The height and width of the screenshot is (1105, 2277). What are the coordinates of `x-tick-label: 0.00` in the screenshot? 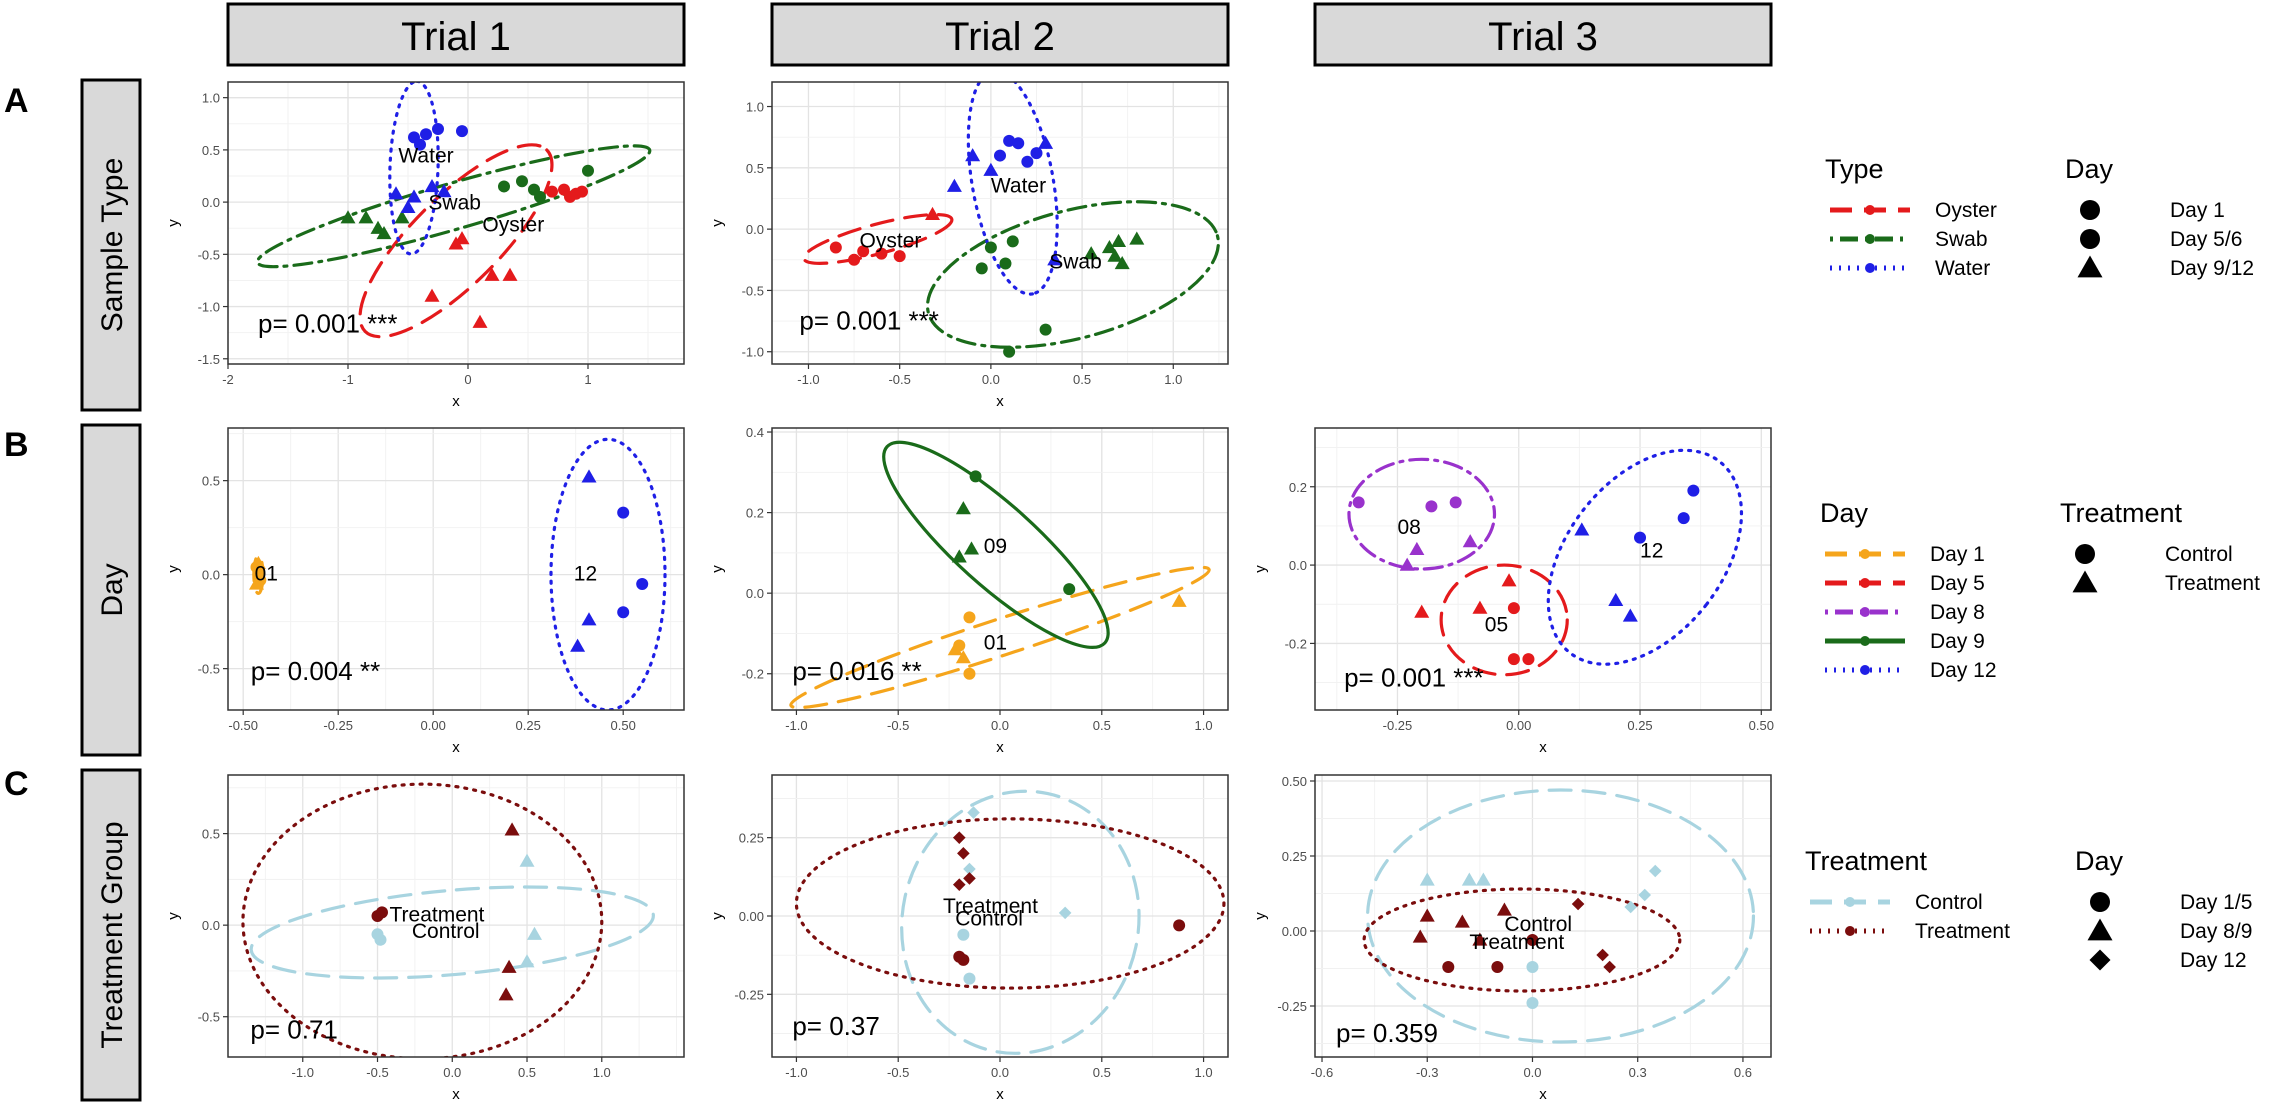 It's located at (1518, 725).